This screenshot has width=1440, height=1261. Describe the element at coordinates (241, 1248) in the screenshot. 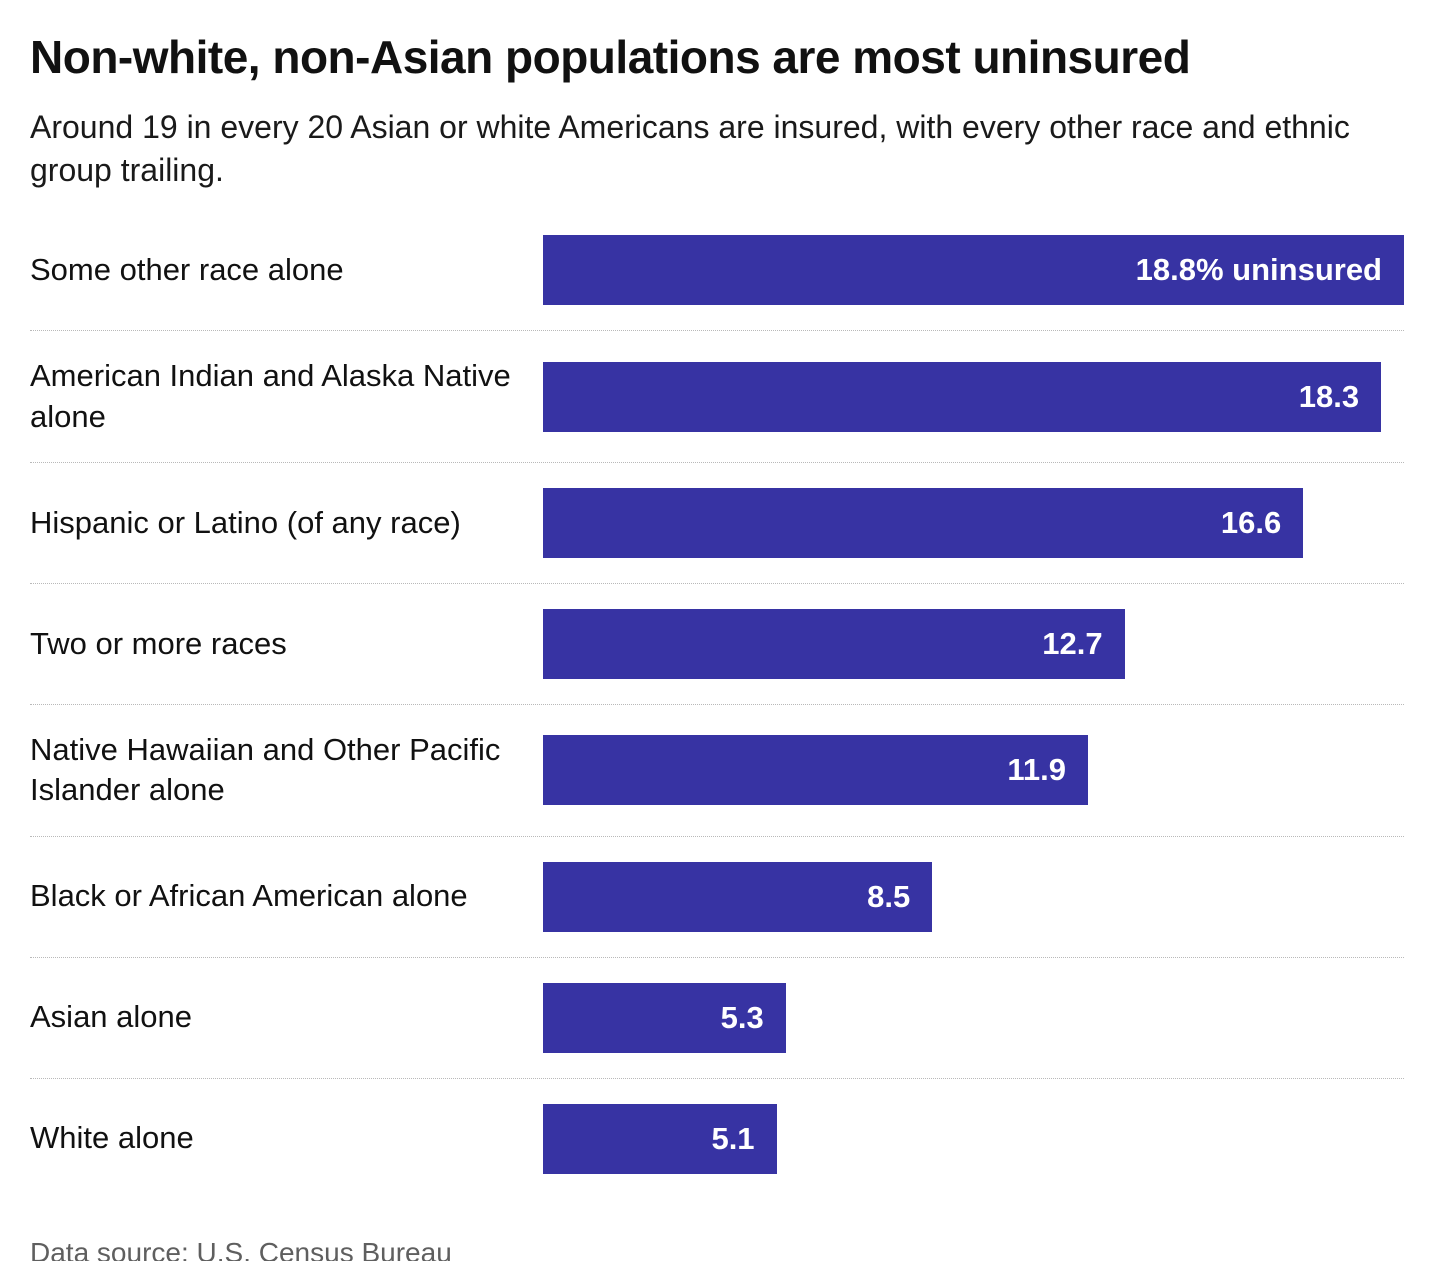

I see `data-source: Data source: U.S. Census Bureau` at that location.